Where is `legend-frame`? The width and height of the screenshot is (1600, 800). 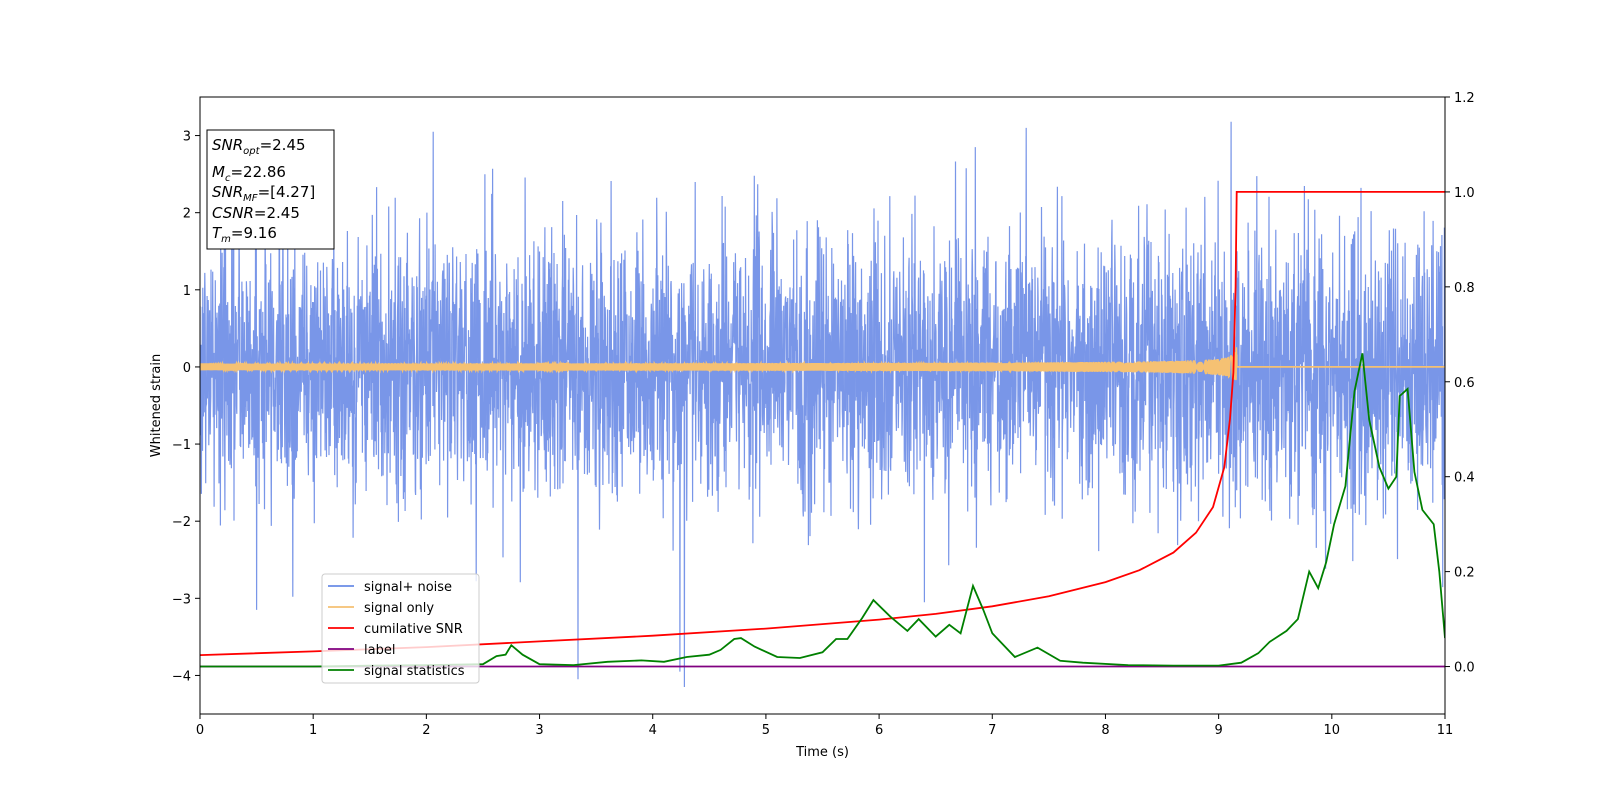 legend-frame is located at coordinates (400, 628).